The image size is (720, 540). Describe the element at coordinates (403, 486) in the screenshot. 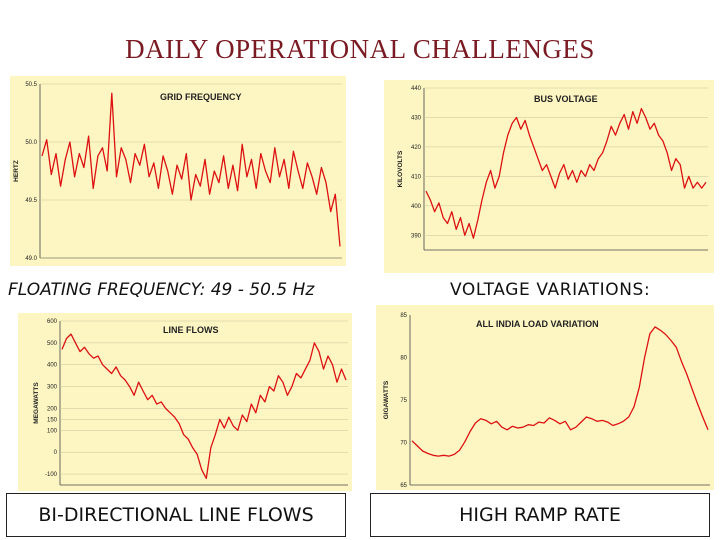

I see `load-y-tick-label: 65` at that location.